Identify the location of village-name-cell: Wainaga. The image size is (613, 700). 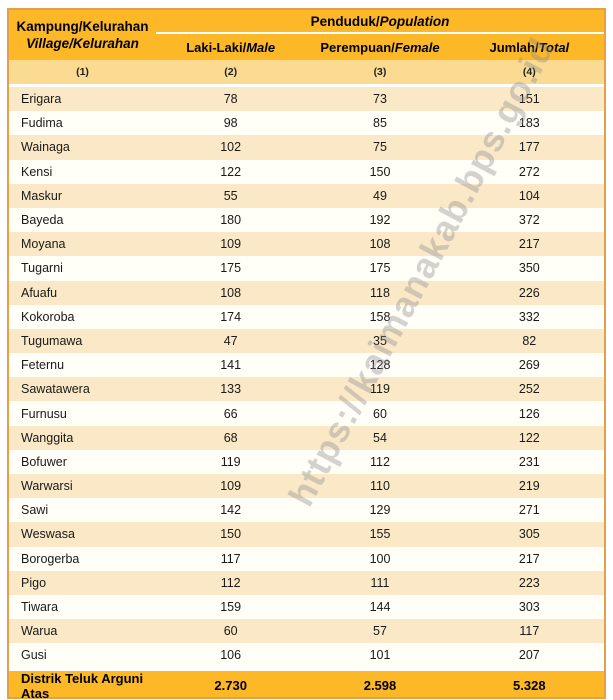
(45, 147).